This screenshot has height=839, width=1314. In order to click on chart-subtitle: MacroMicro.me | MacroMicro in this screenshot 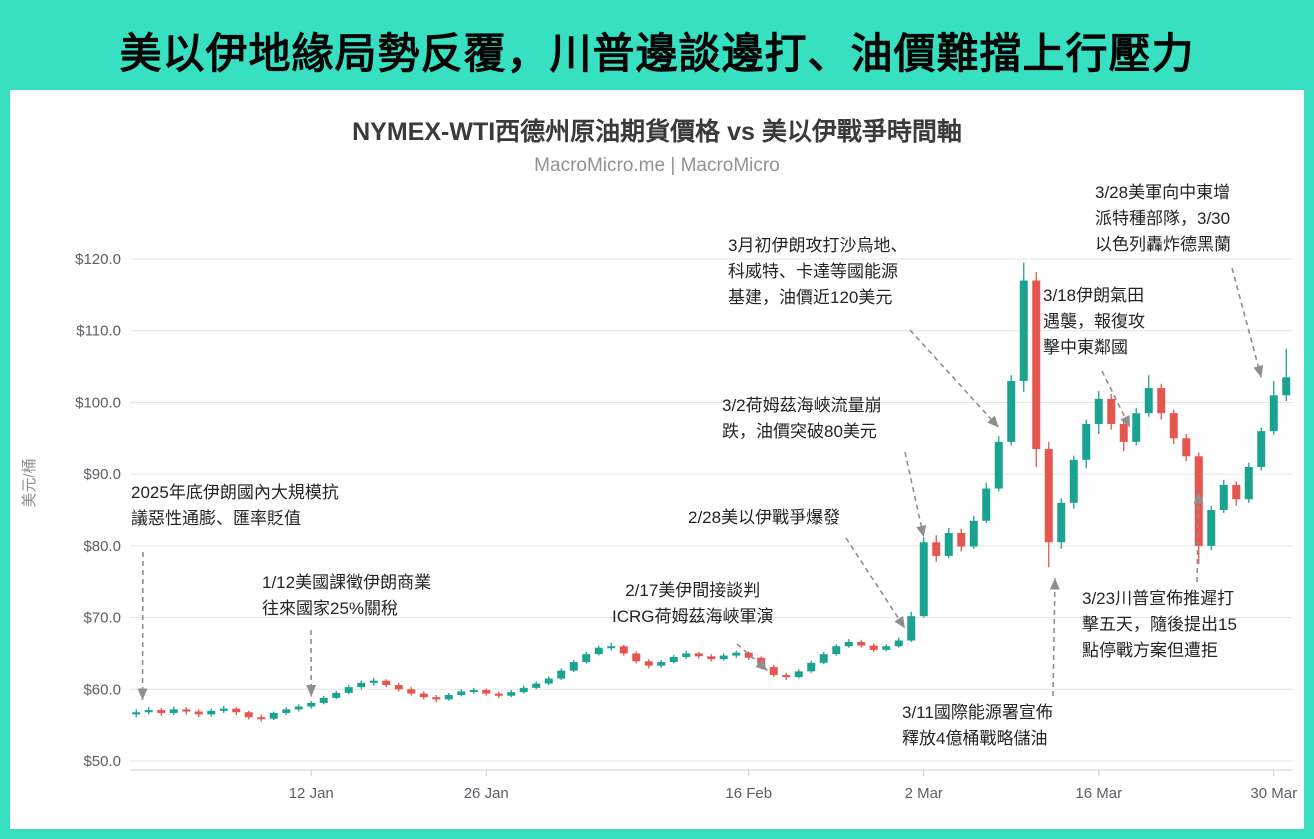, I will do `click(657, 165)`.